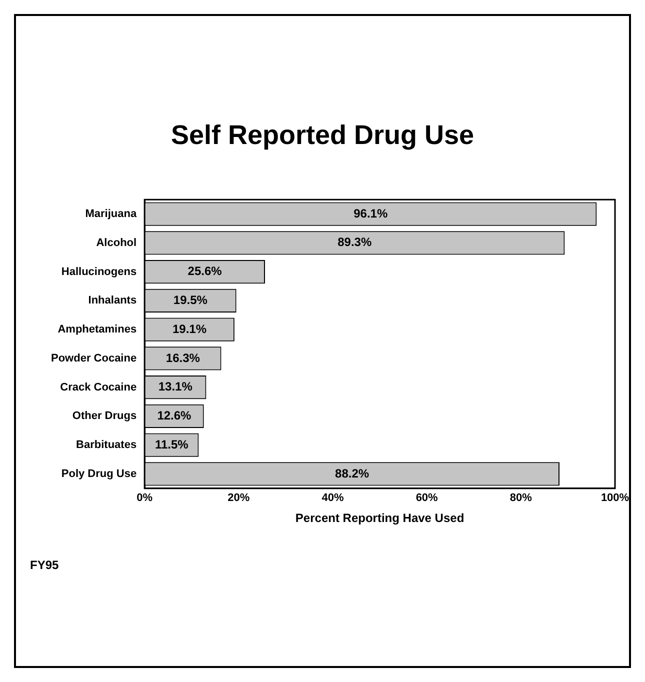  Describe the element at coordinates (99, 474) in the screenshot. I see `y-tick-label: Poly Drug Use` at that location.